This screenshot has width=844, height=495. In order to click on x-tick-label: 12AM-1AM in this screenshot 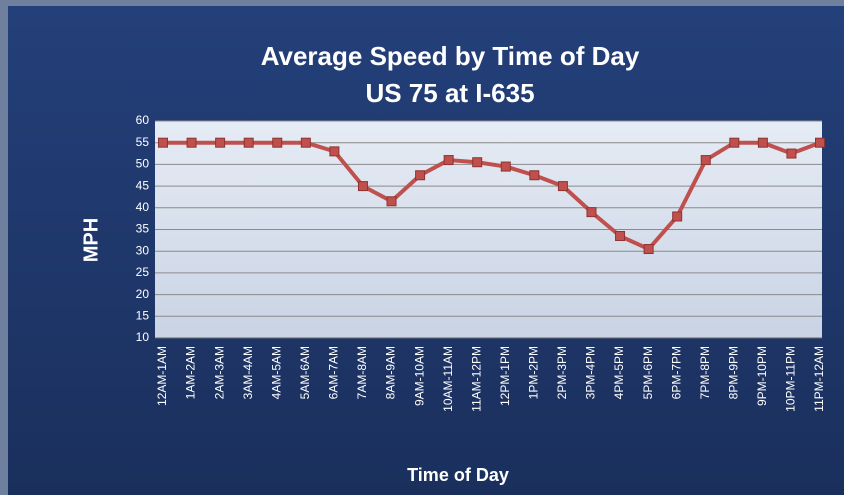, I will do `click(162, 376)`.